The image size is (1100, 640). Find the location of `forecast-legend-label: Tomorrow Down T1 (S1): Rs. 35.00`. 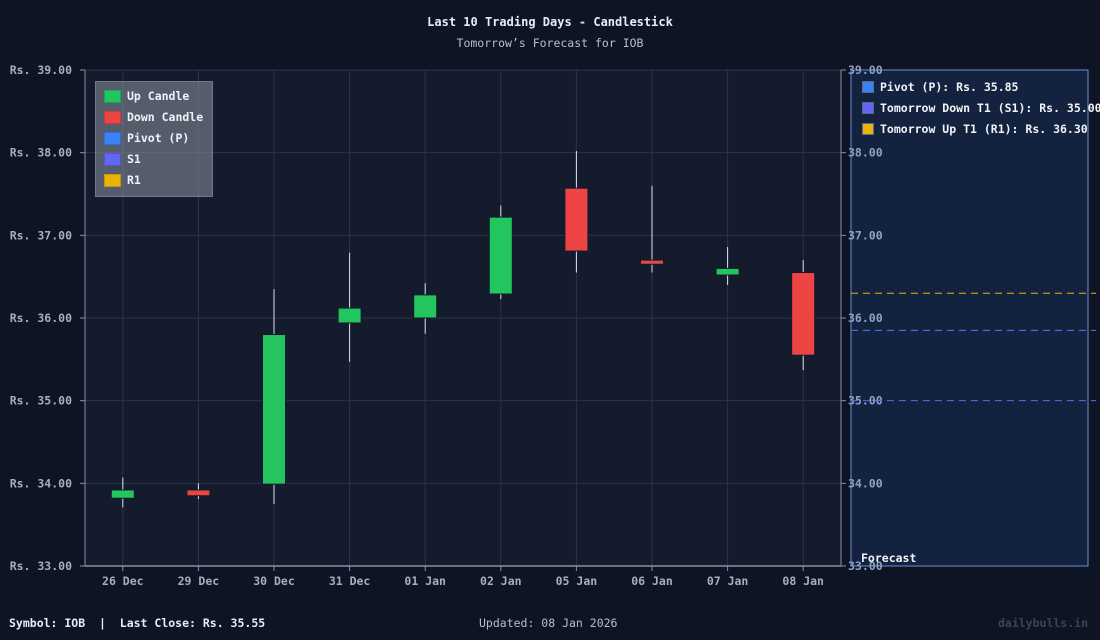

forecast-legend-label: Tomorrow Down T1 (S1): Rs. 35.00 is located at coordinates (990, 108).